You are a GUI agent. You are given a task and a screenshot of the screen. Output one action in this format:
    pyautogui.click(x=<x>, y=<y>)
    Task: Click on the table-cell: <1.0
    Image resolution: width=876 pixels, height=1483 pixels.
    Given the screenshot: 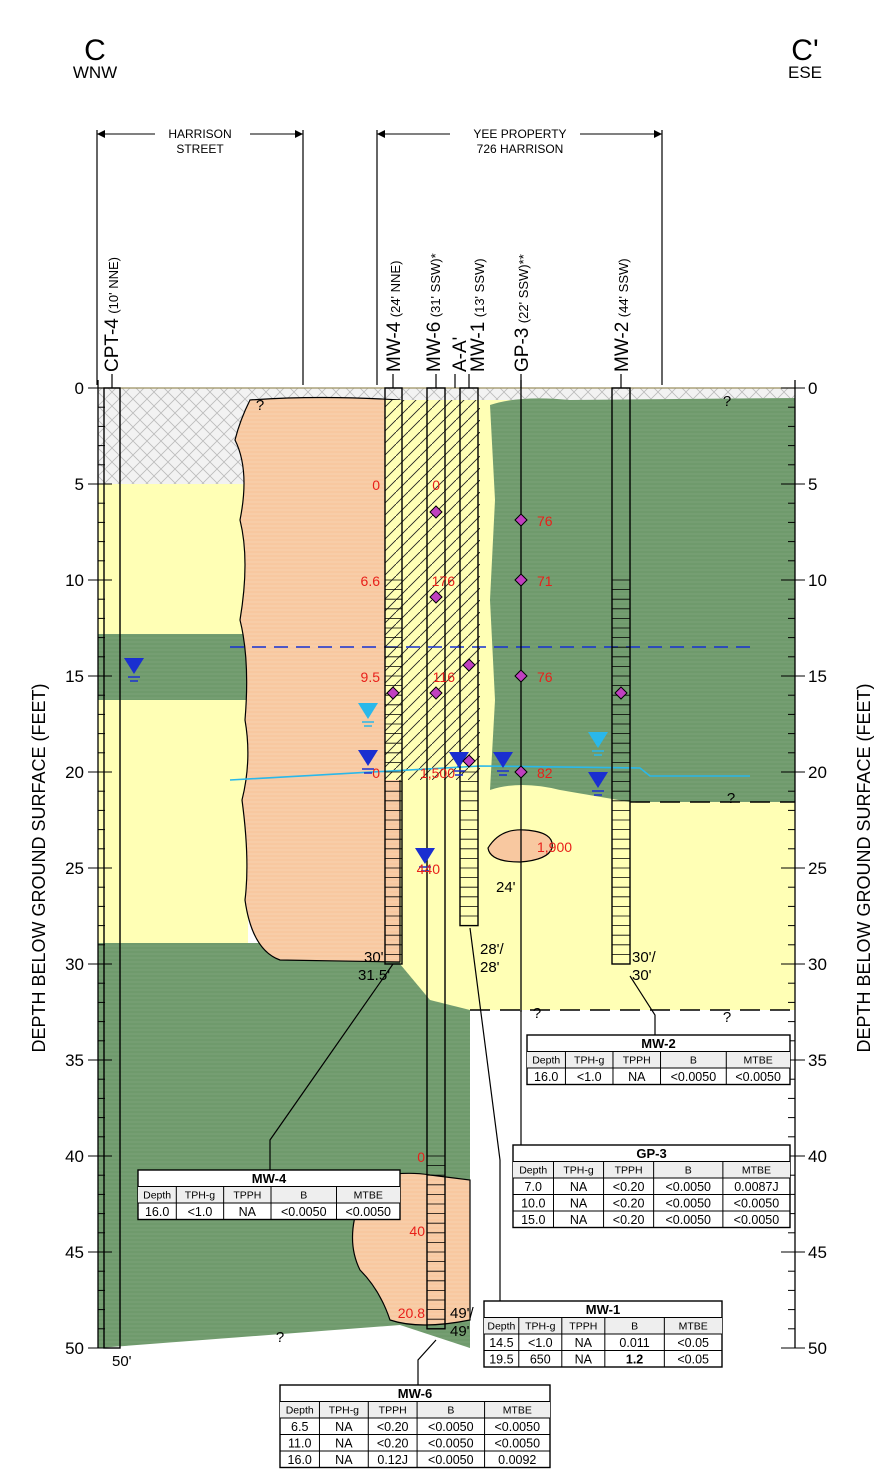 What is the action you would take?
    pyautogui.click(x=589, y=1077)
    